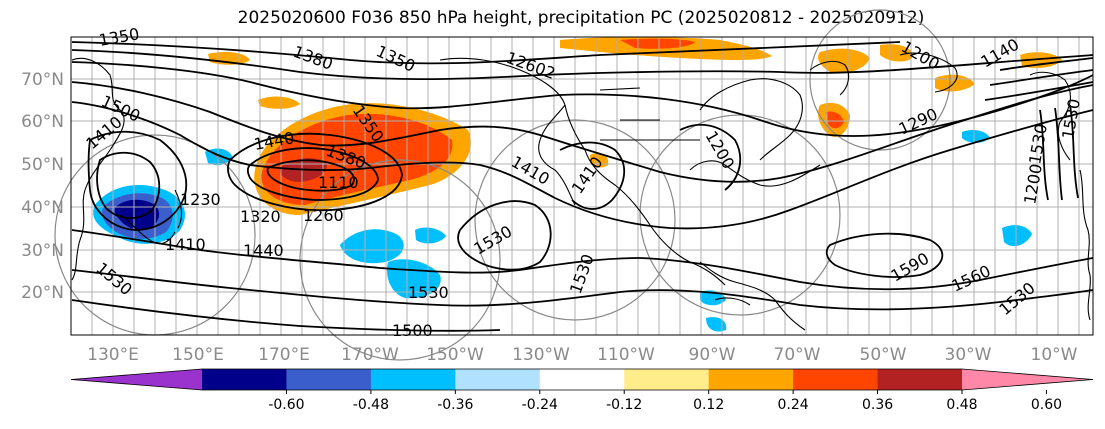 This screenshot has width=1105, height=429. Describe the element at coordinates (42, 122) in the screenshot. I see `lat-label: 60°N` at that location.